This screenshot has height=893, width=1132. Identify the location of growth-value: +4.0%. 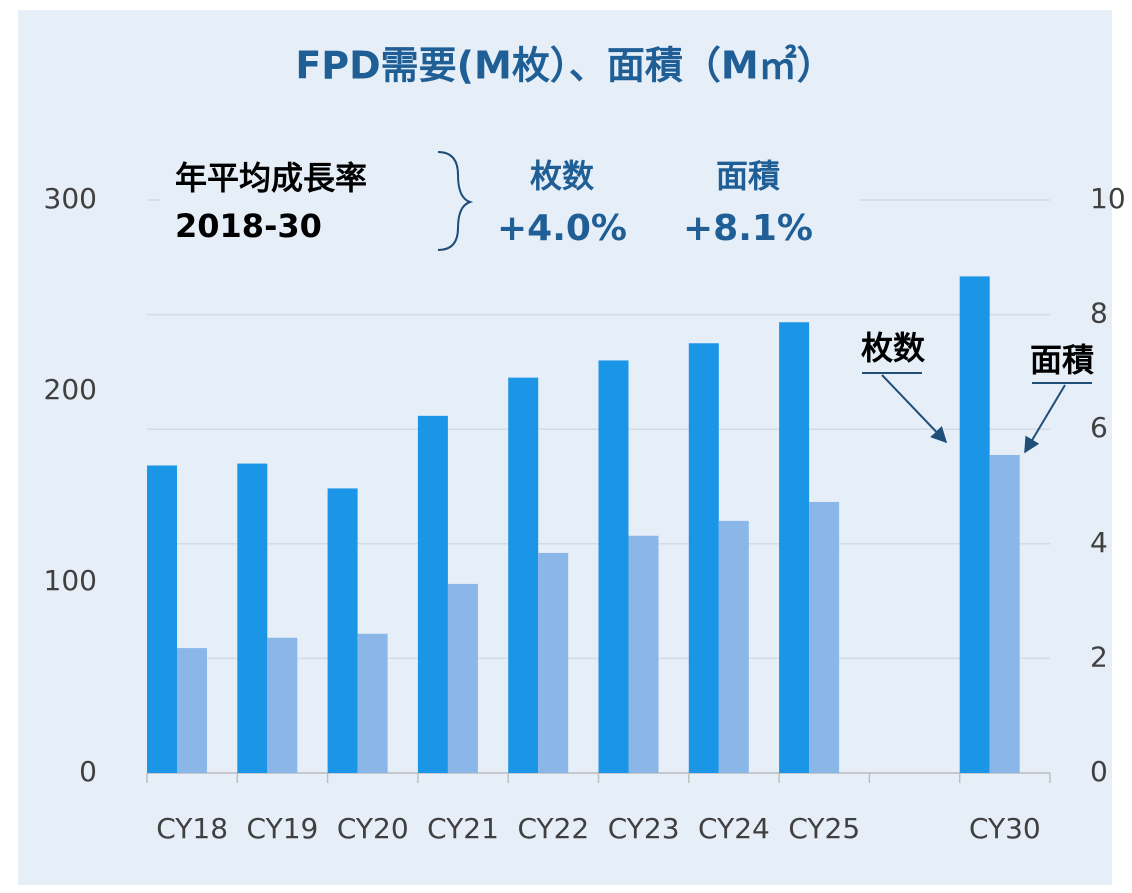
(562, 228).